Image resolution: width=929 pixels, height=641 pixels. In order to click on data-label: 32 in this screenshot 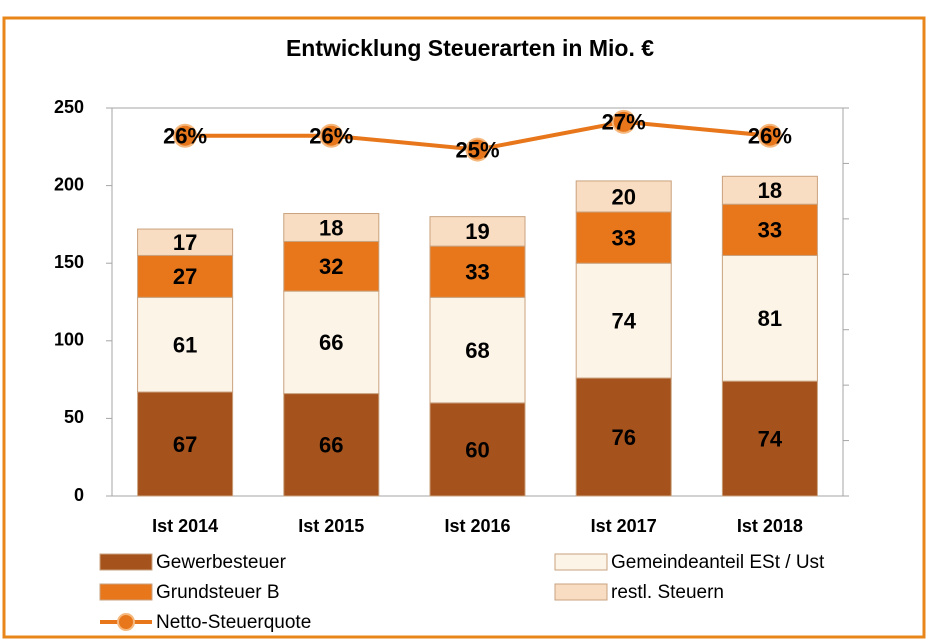, I will do `click(331, 266)`.